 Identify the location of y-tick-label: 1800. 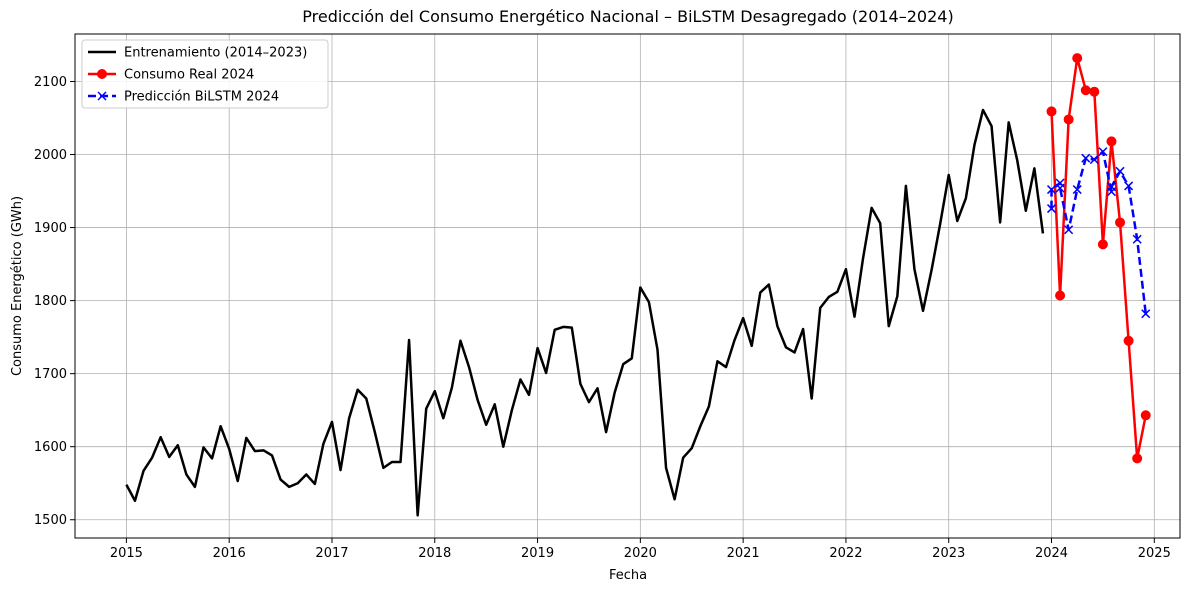
(50, 301).